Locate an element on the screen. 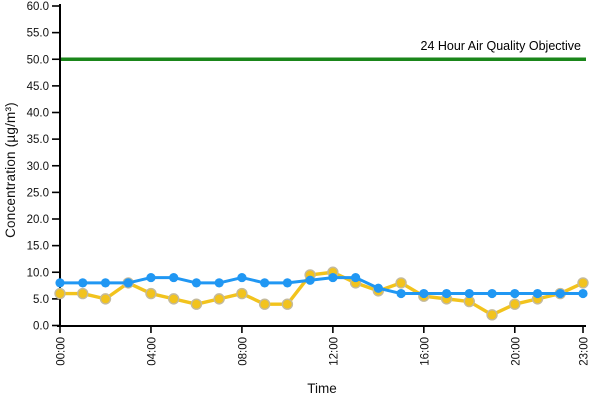  x-tick-label: 12:00 is located at coordinates (334, 351).